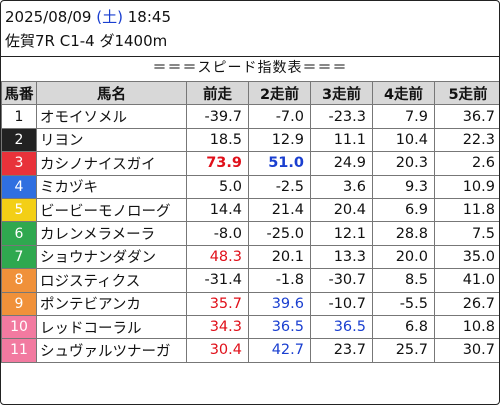 This screenshot has height=407, width=502. I want to click on speed-index-value: 10.9, so click(466, 186).